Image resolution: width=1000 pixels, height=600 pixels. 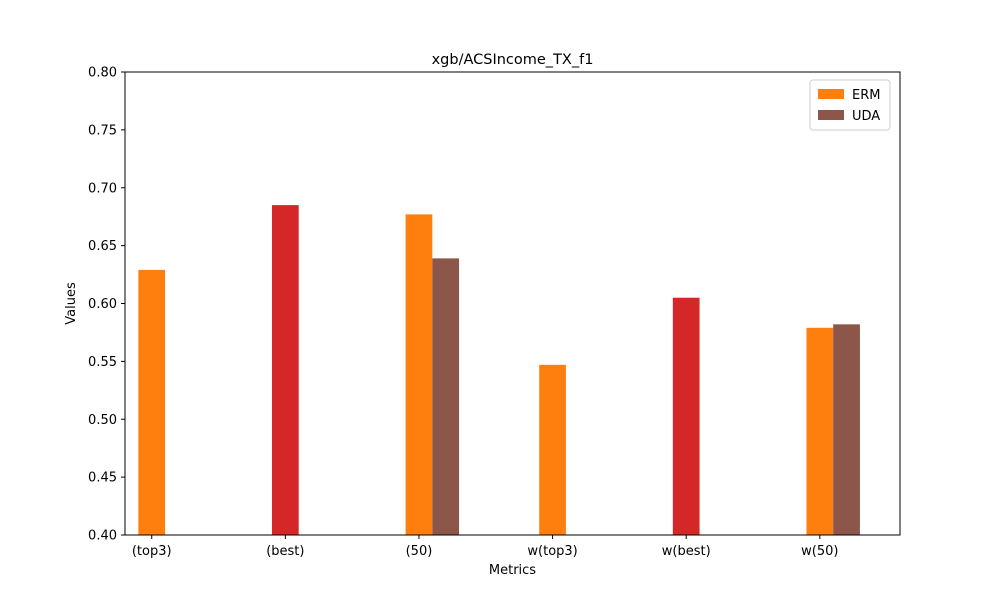 I want to click on chart-title: xgb/ACSIncome_TX_f1, so click(x=513, y=60).